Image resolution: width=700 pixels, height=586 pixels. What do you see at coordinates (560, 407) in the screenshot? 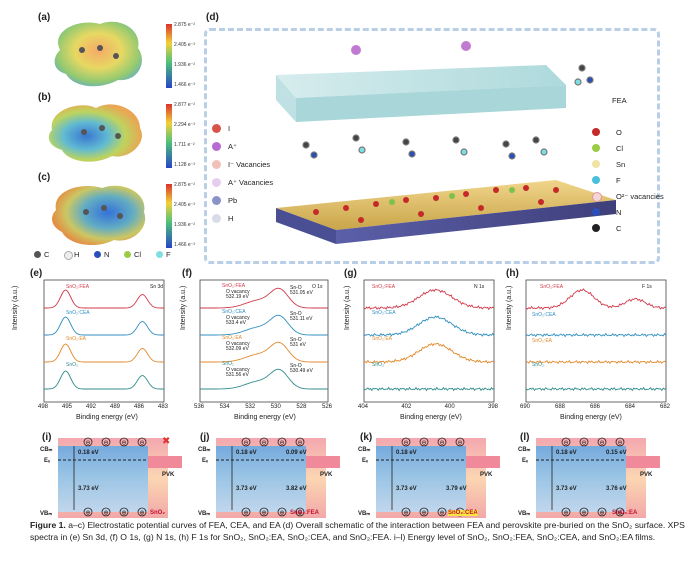
I see `xps-tick: 688` at bounding box center [560, 407].